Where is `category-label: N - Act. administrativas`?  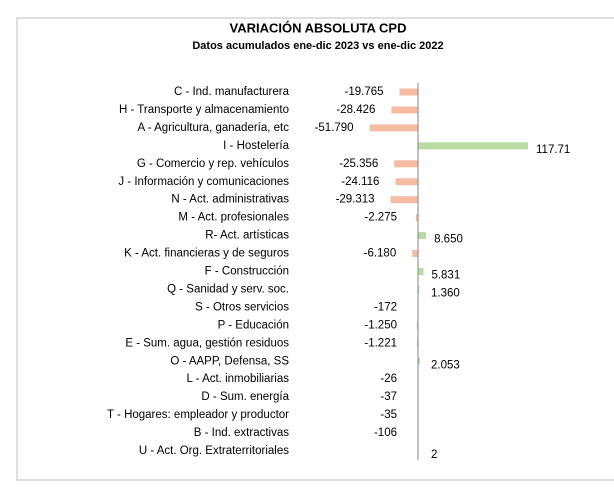 category-label: N - Act. administrativas is located at coordinates (230, 200).